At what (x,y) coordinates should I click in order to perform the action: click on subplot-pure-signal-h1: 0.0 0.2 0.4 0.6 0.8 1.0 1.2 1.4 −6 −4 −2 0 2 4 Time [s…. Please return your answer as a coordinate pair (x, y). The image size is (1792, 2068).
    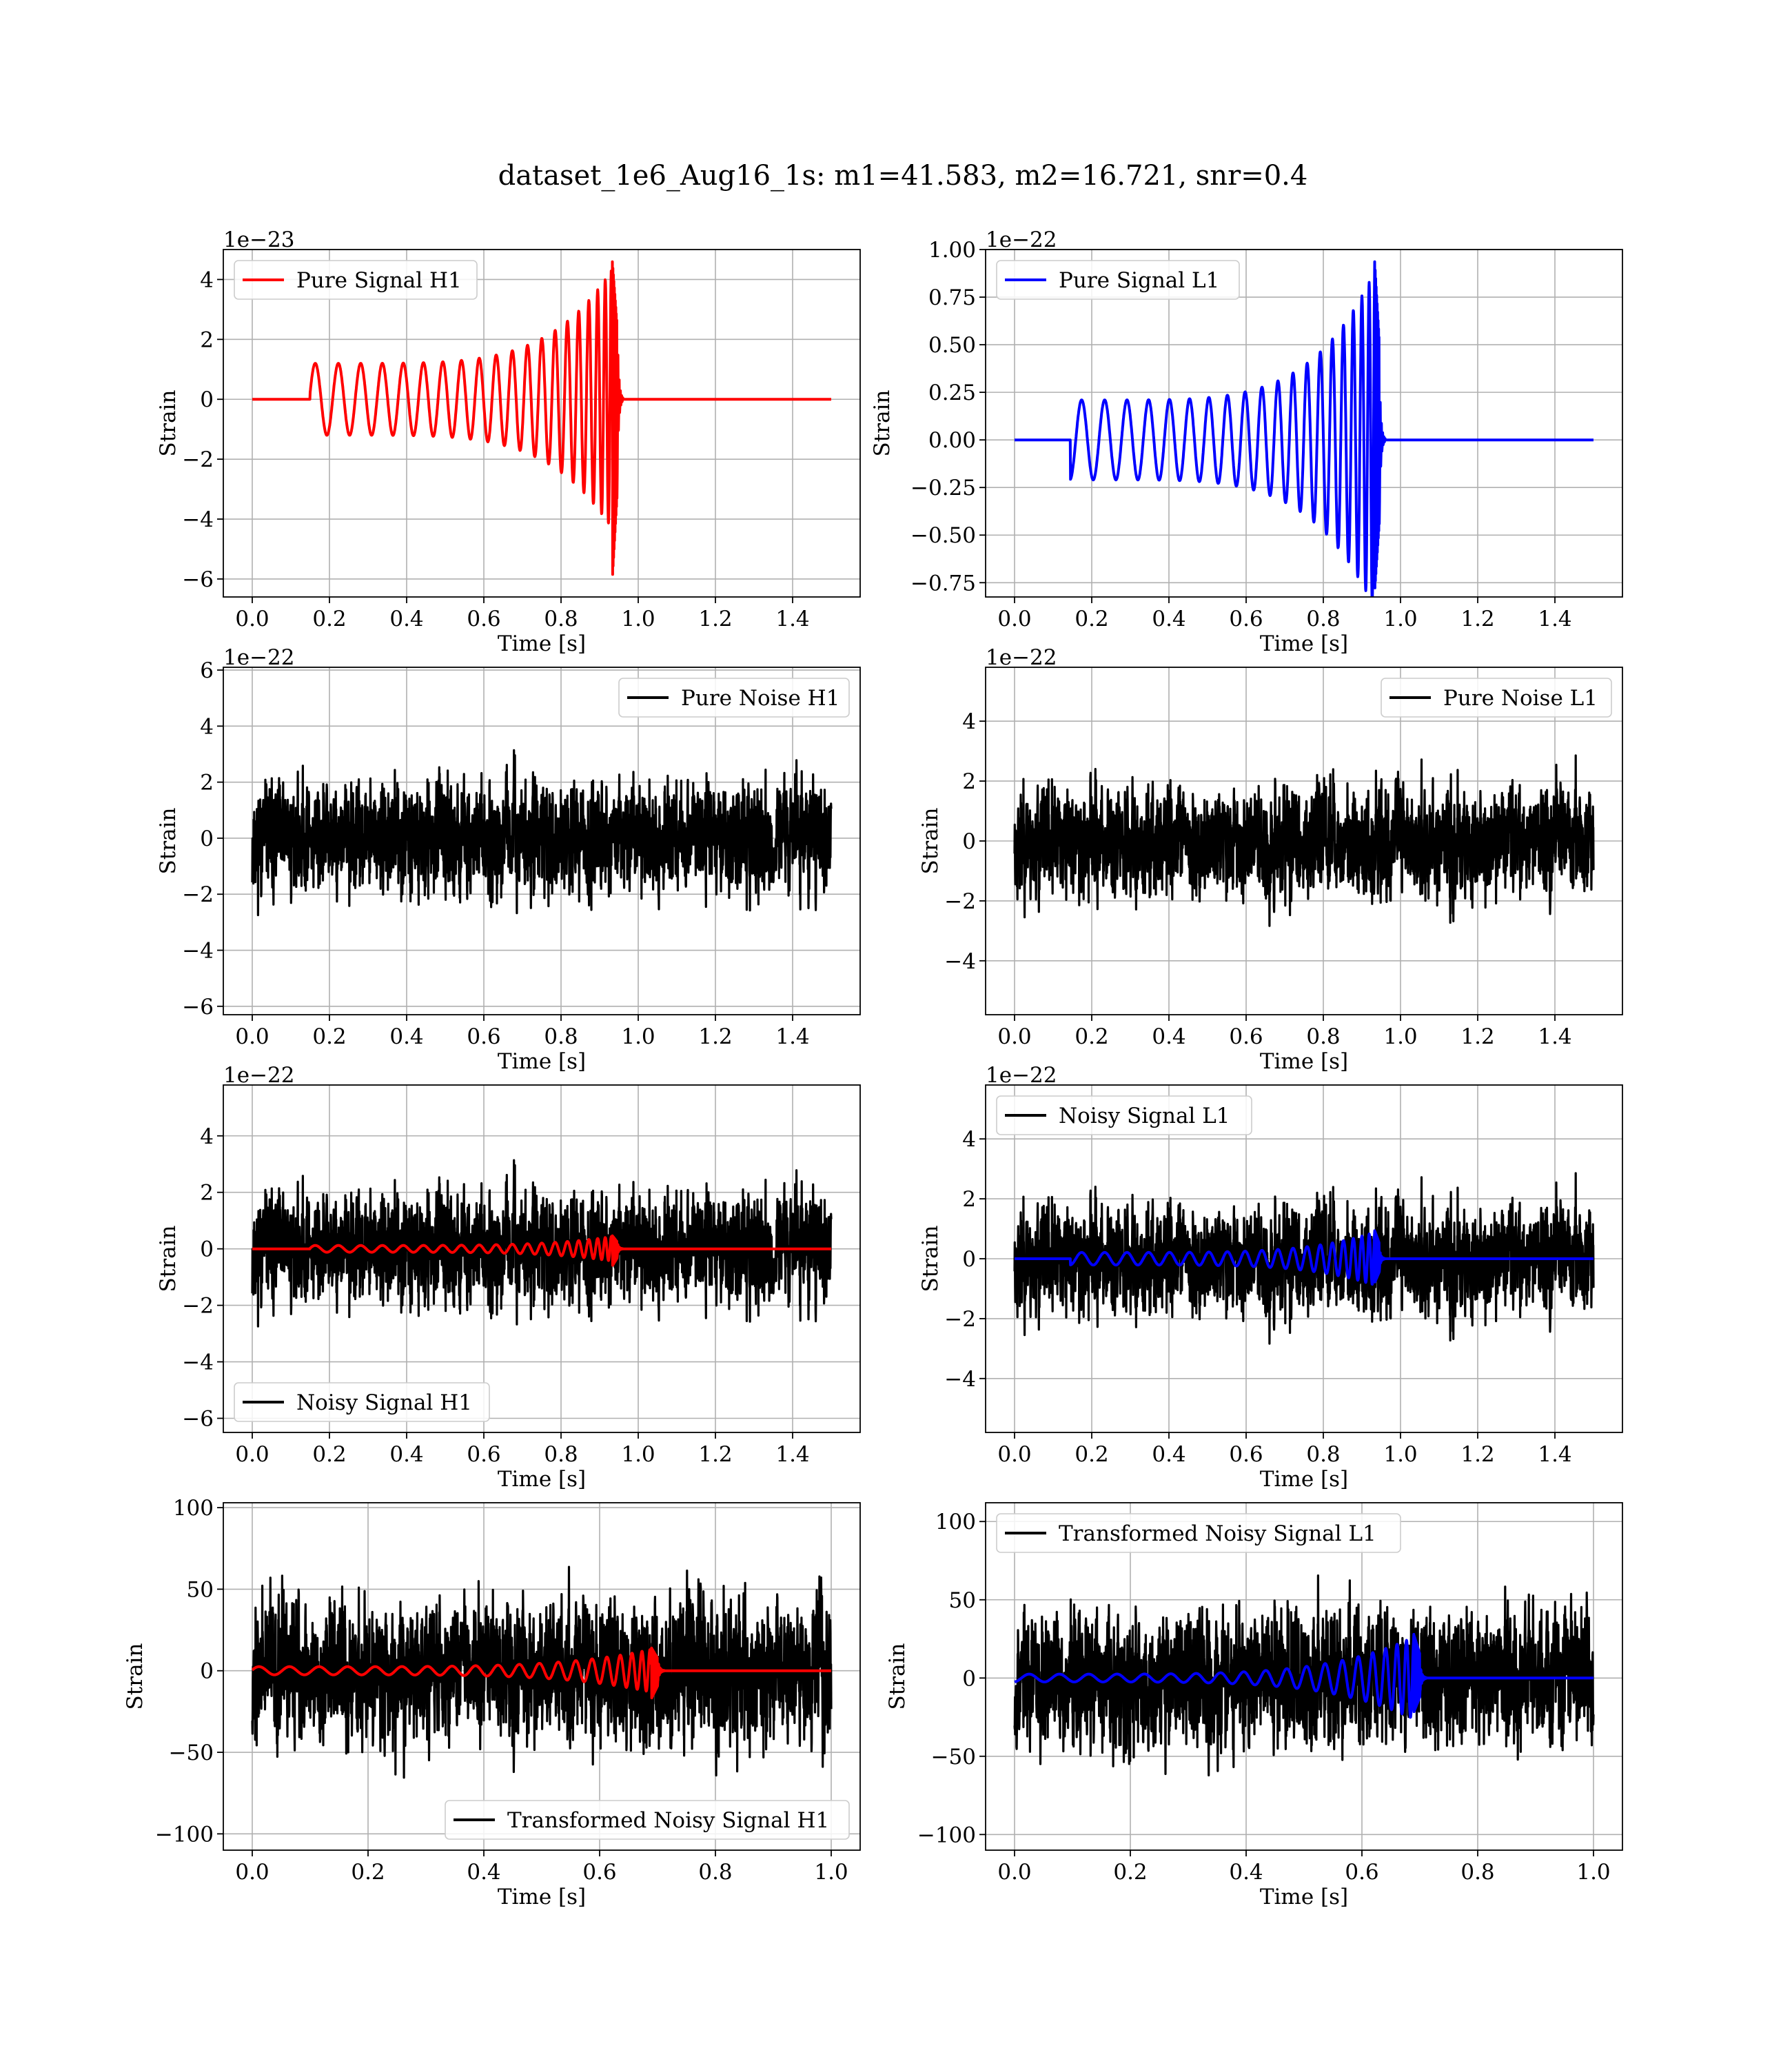
    Looking at the image, I should click on (508, 441).